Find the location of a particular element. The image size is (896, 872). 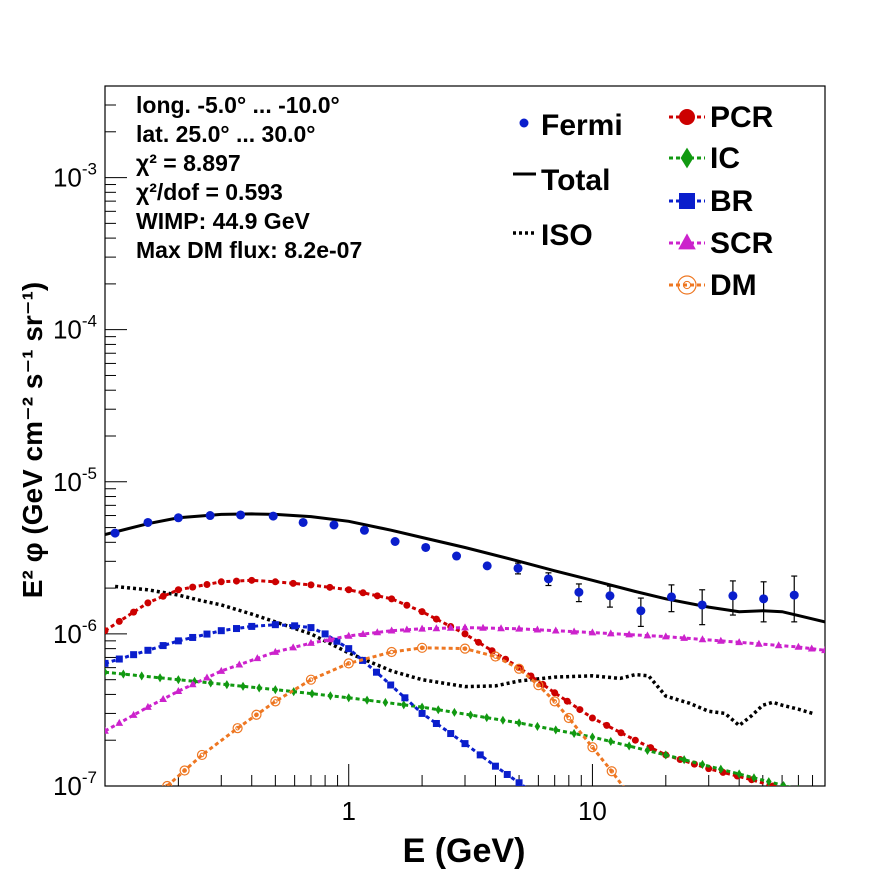

y-tick-exponent: -7 is located at coordinates (89, 777).